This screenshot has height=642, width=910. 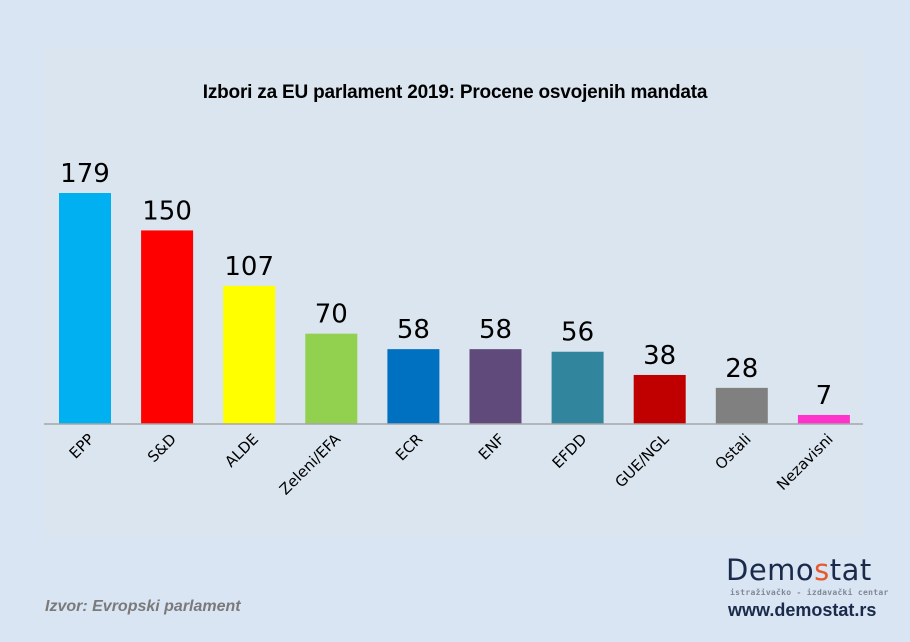 What do you see at coordinates (577, 387) in the screenshot?
I see `bar-efdd` at bounding box center [577, 387].